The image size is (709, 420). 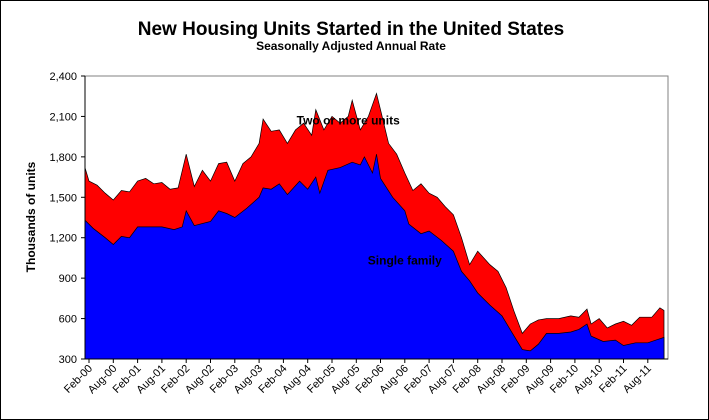 What do you see at coordinates (63, 117) in the screenshot?
I see `y-tick-label: 2,100` at bounding box center [63, 117].